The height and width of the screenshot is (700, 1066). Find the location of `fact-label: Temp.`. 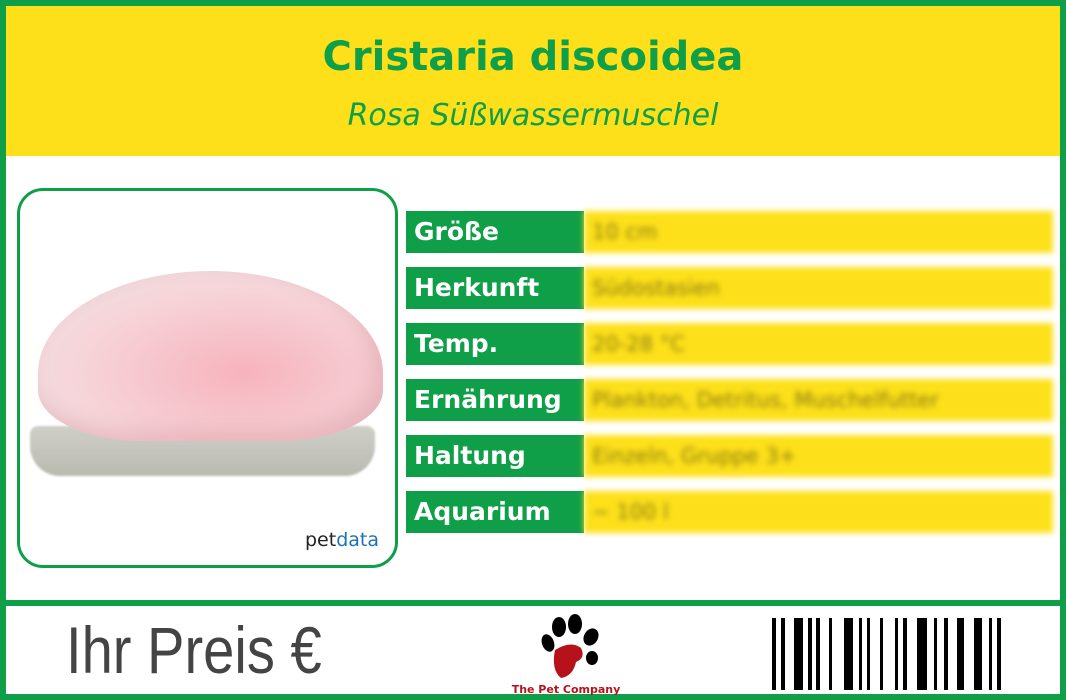

fact-label: Temp. is located at coordinates (495, 344).